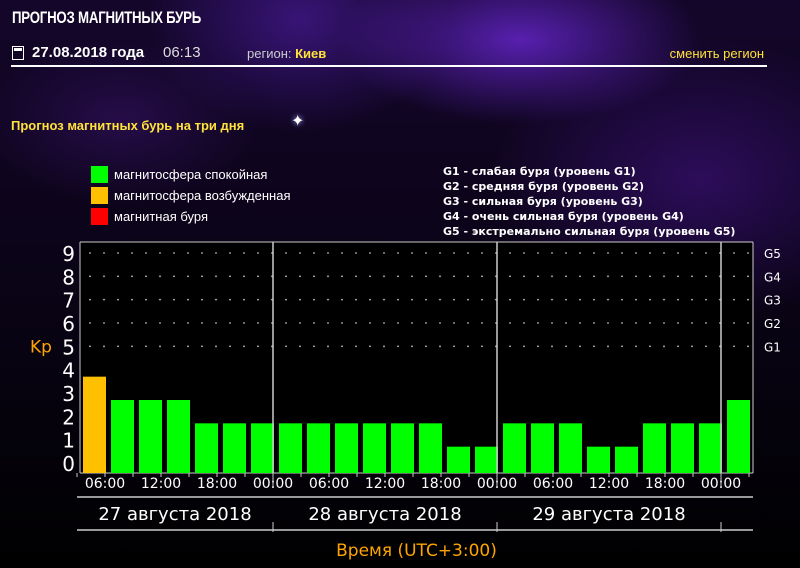 The height and width of the screenshot is (568, 800). I want to click on g-legend-item: G4 - очень сильная буря (уровень G4), so click(563, 216).